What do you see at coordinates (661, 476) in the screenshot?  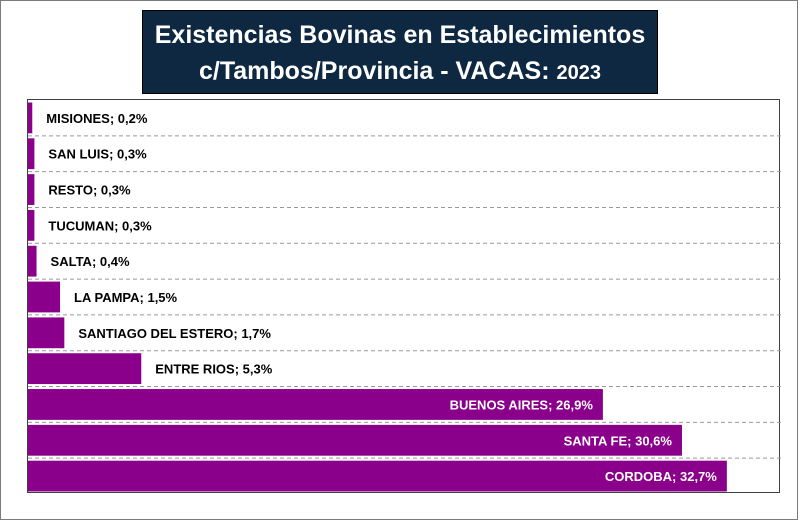 I see `data-label-cordoba: CORDOBA; 32,7%` at bounding box center [661, 476].